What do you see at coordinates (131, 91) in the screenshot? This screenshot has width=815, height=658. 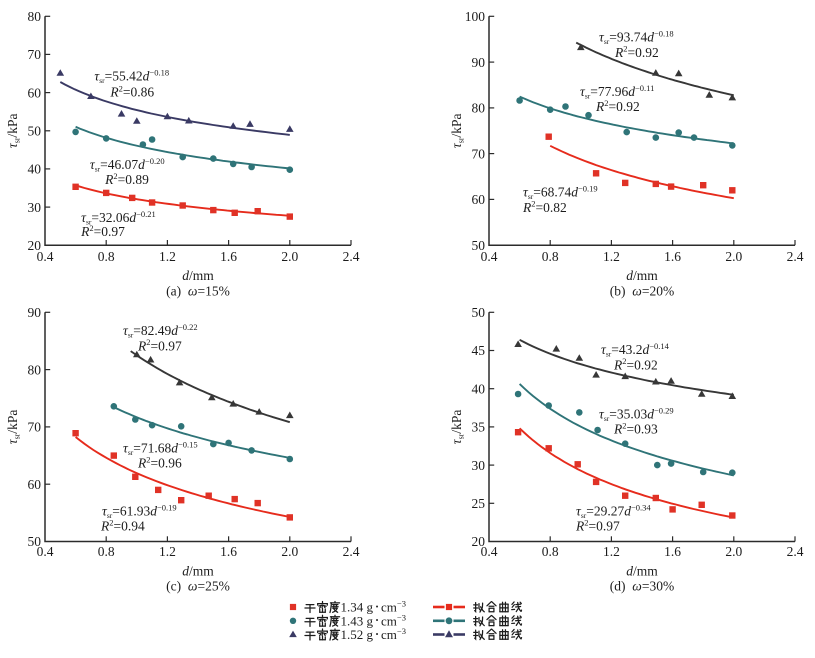 I see `svg-text: R2=0.86` at bounding box center [131, 91].